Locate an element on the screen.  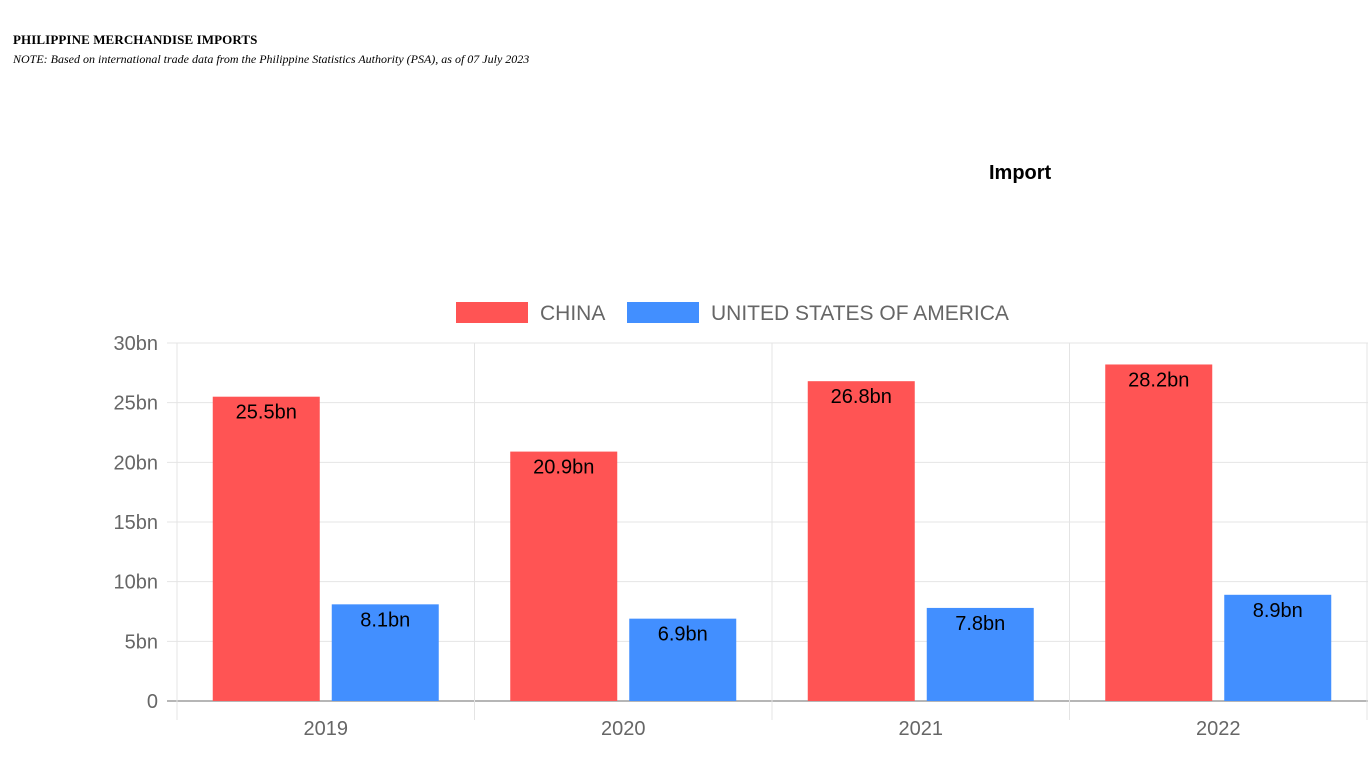
y-tick-label: 20bn is located at coordinates (136, 463).